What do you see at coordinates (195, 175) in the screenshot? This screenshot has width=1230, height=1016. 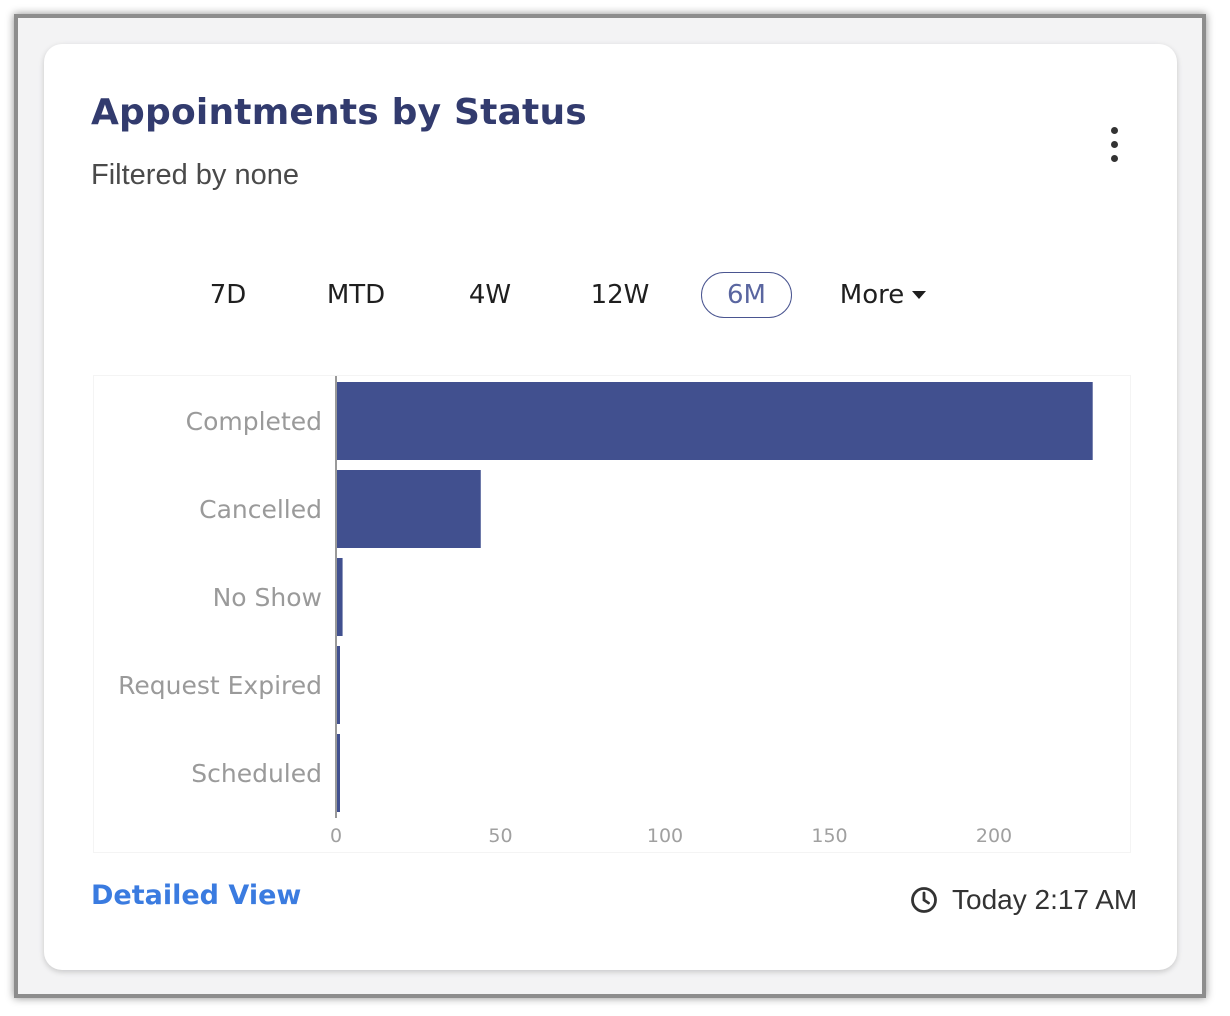 I see `filter-subtitle: Filtered by none` at bounding box center [195, 175].